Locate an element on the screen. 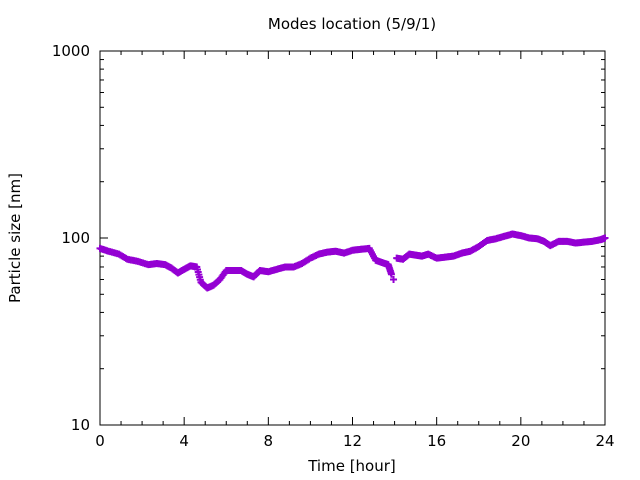 The image size is (640, 480). y-tick-label: 10 is located at coordinates (80, 425).